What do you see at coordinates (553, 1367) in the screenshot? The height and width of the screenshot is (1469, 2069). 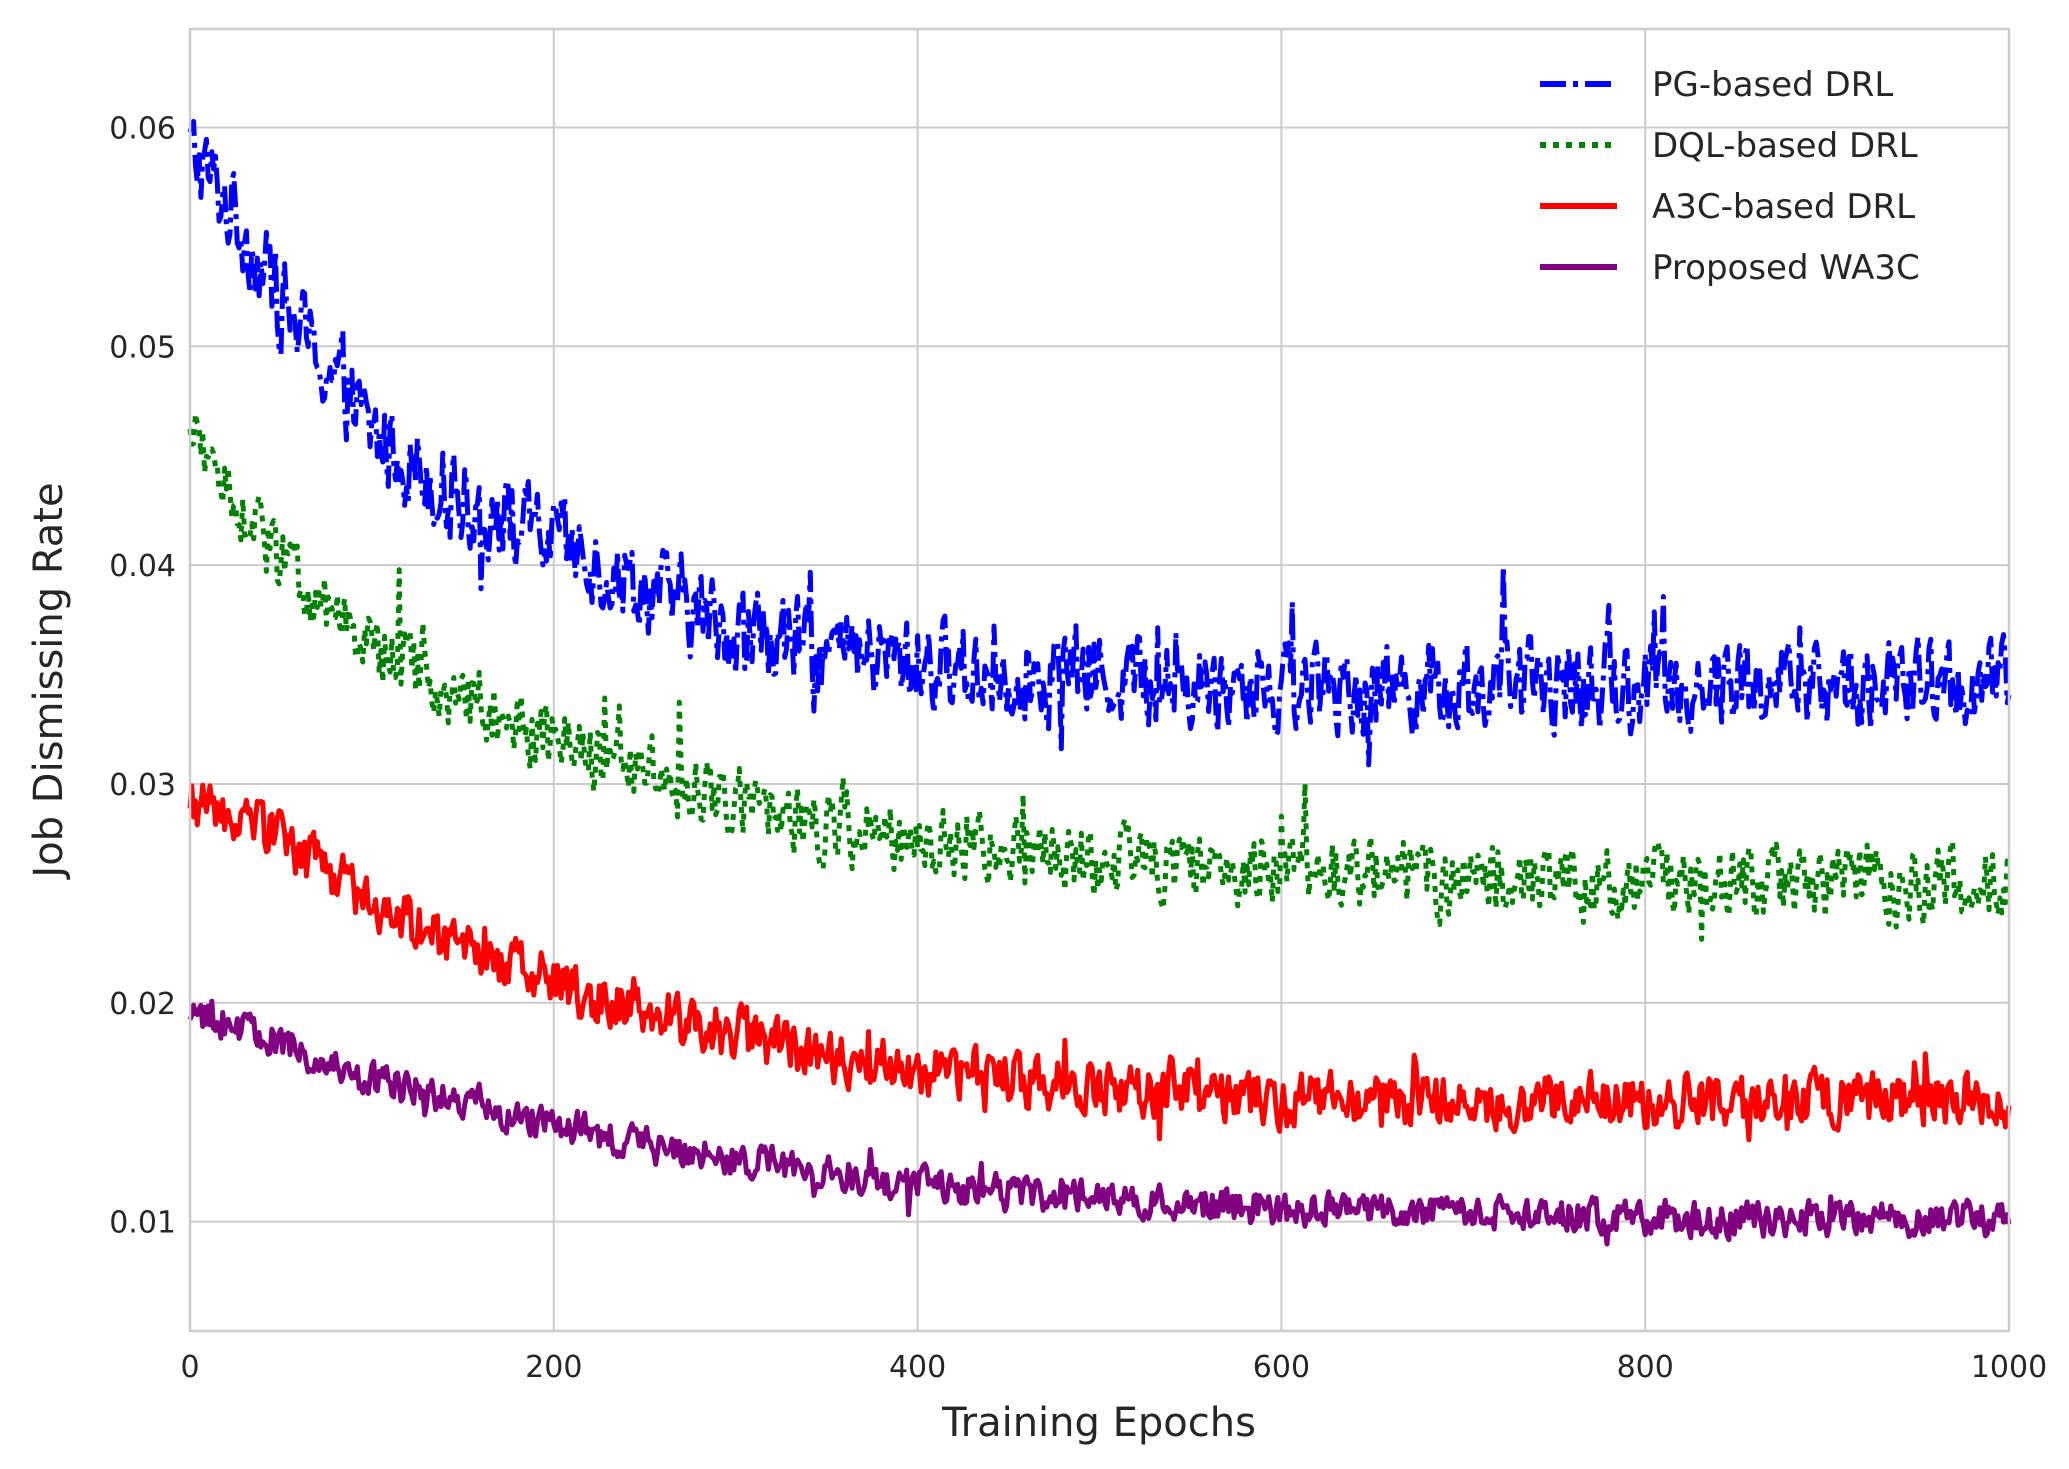 I see `x-tick-label: 200` at bounding box center [553, 1367].